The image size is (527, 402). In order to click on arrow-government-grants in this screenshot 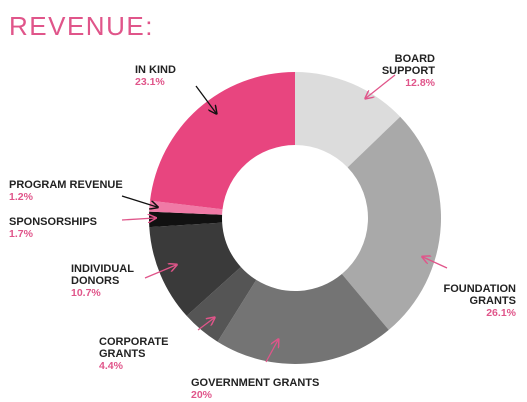, I will do `click(271, 351)`.